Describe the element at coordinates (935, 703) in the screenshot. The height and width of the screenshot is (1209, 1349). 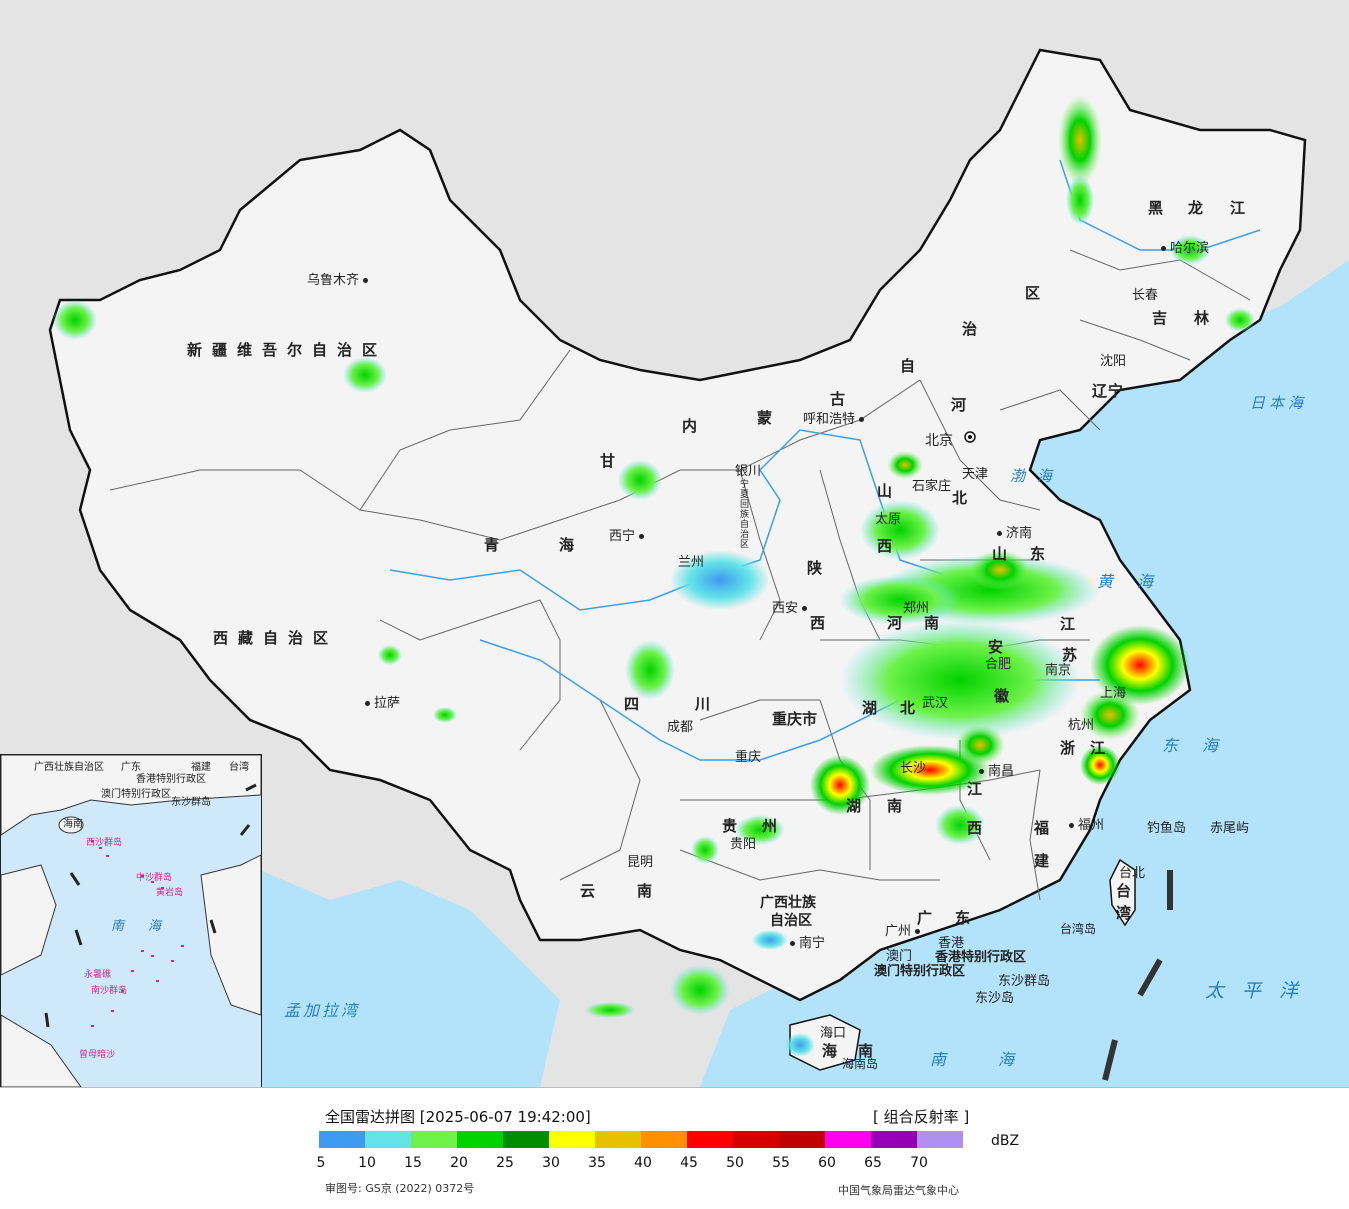
I see `city-label: 武汉` at that location.